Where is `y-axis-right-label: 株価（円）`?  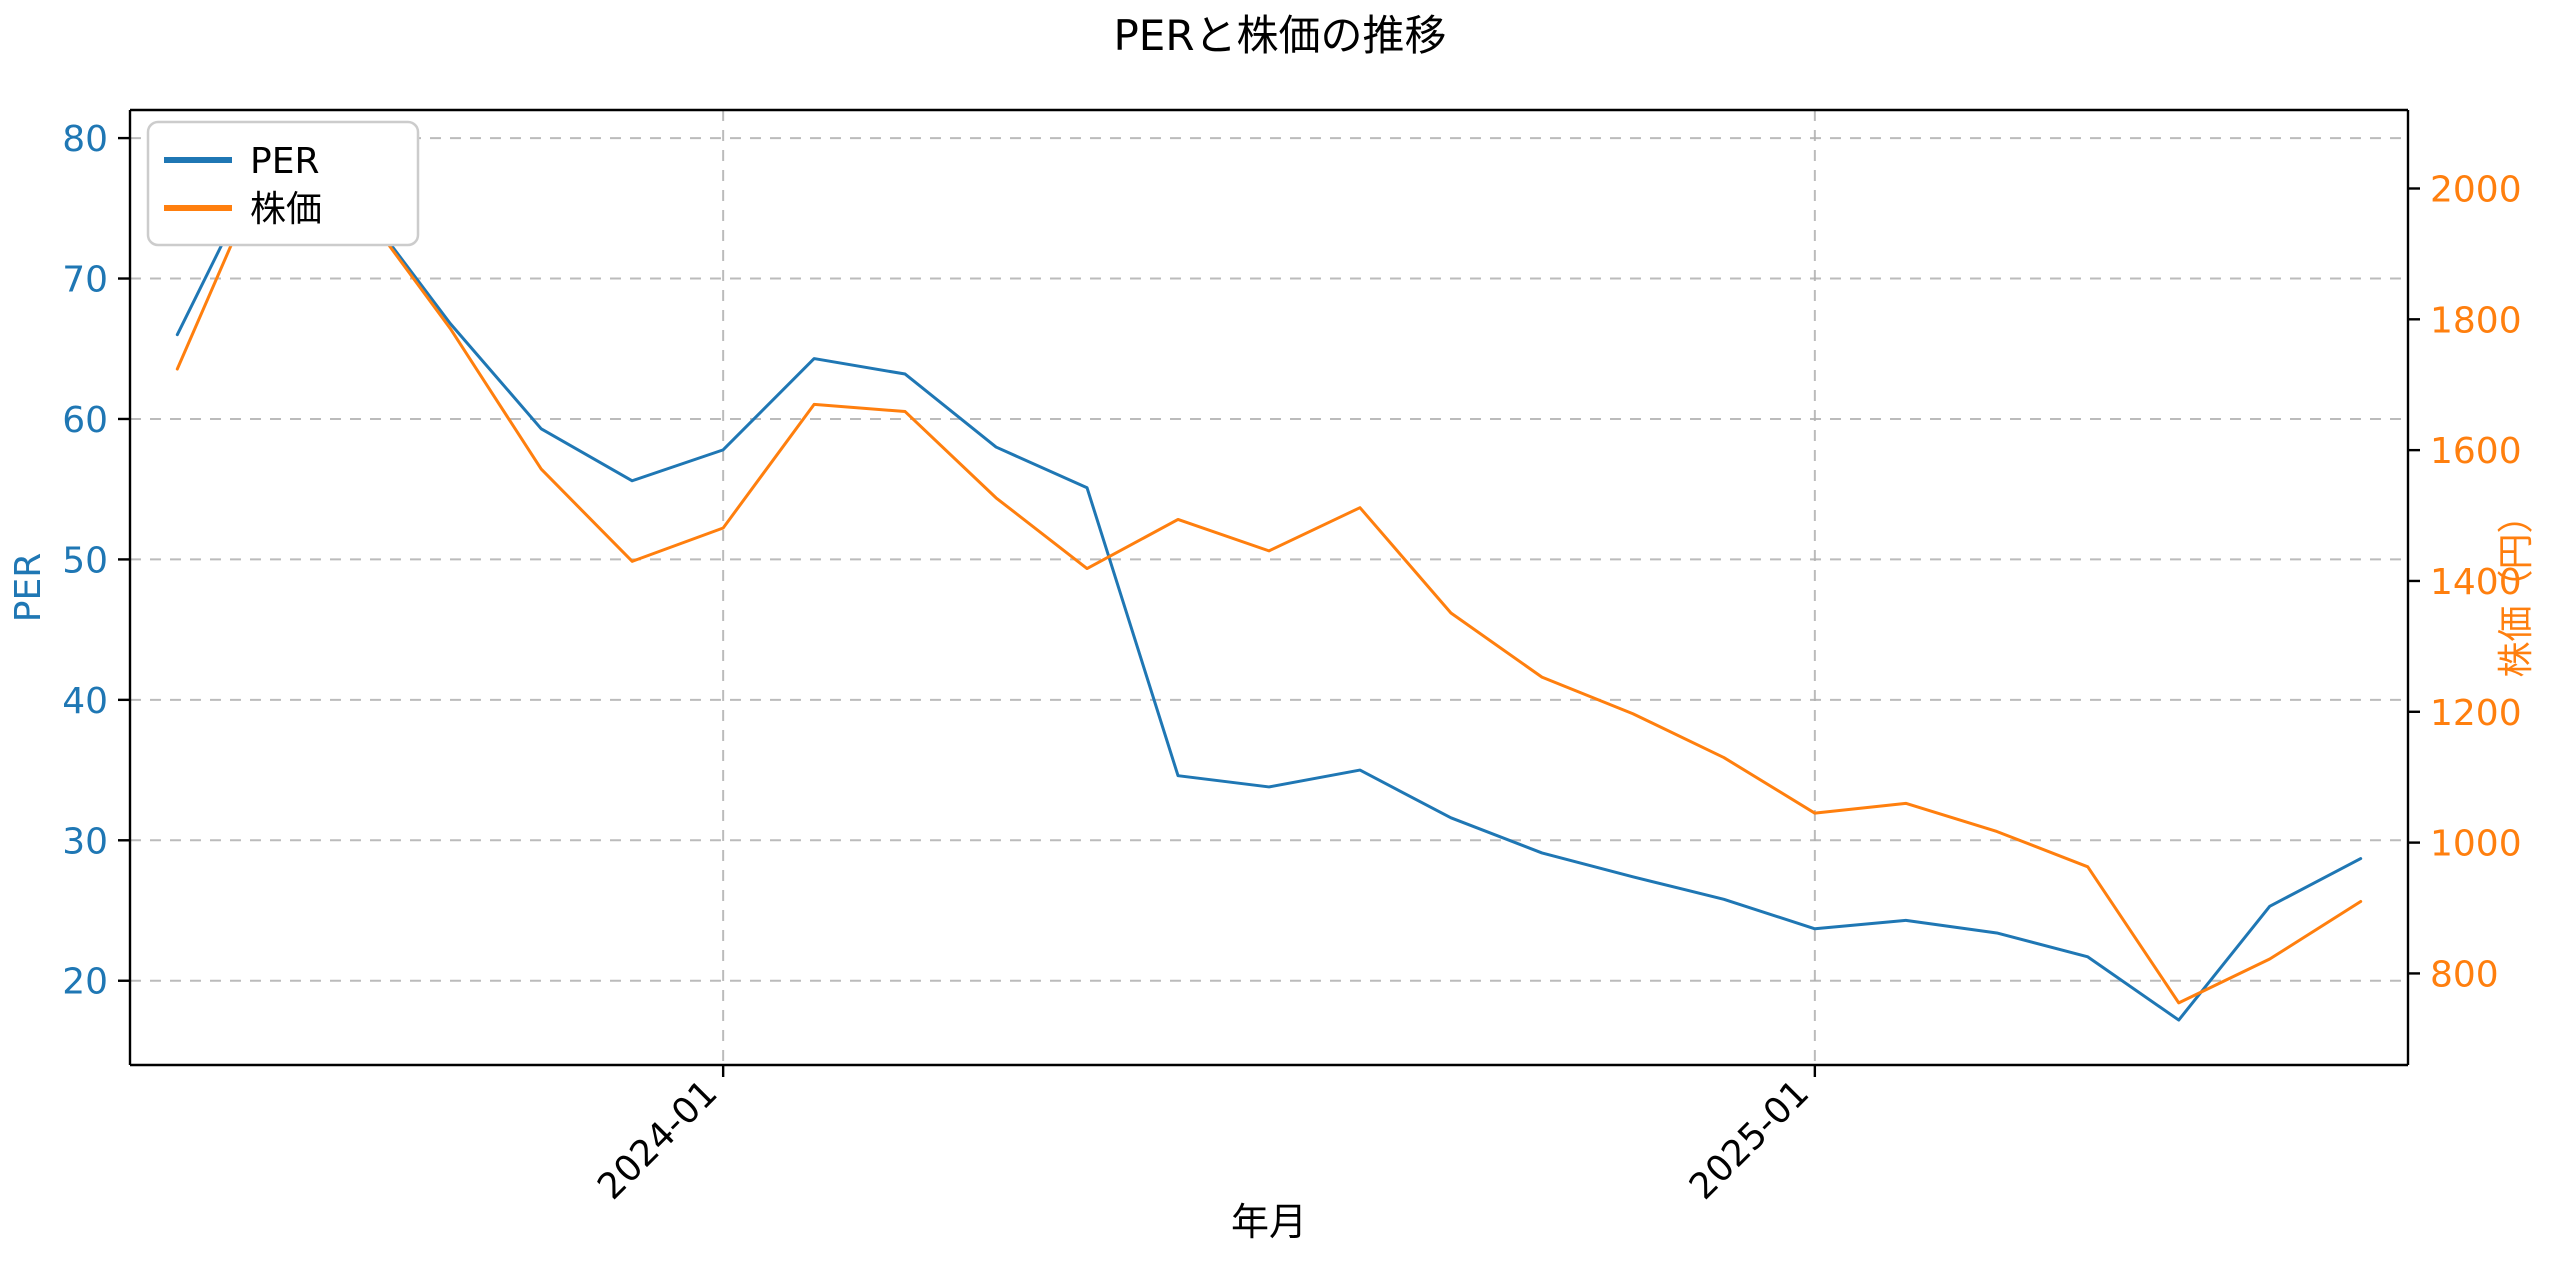 y-axis-right-label: 株価（円） is located at coordinates (2516, 587).